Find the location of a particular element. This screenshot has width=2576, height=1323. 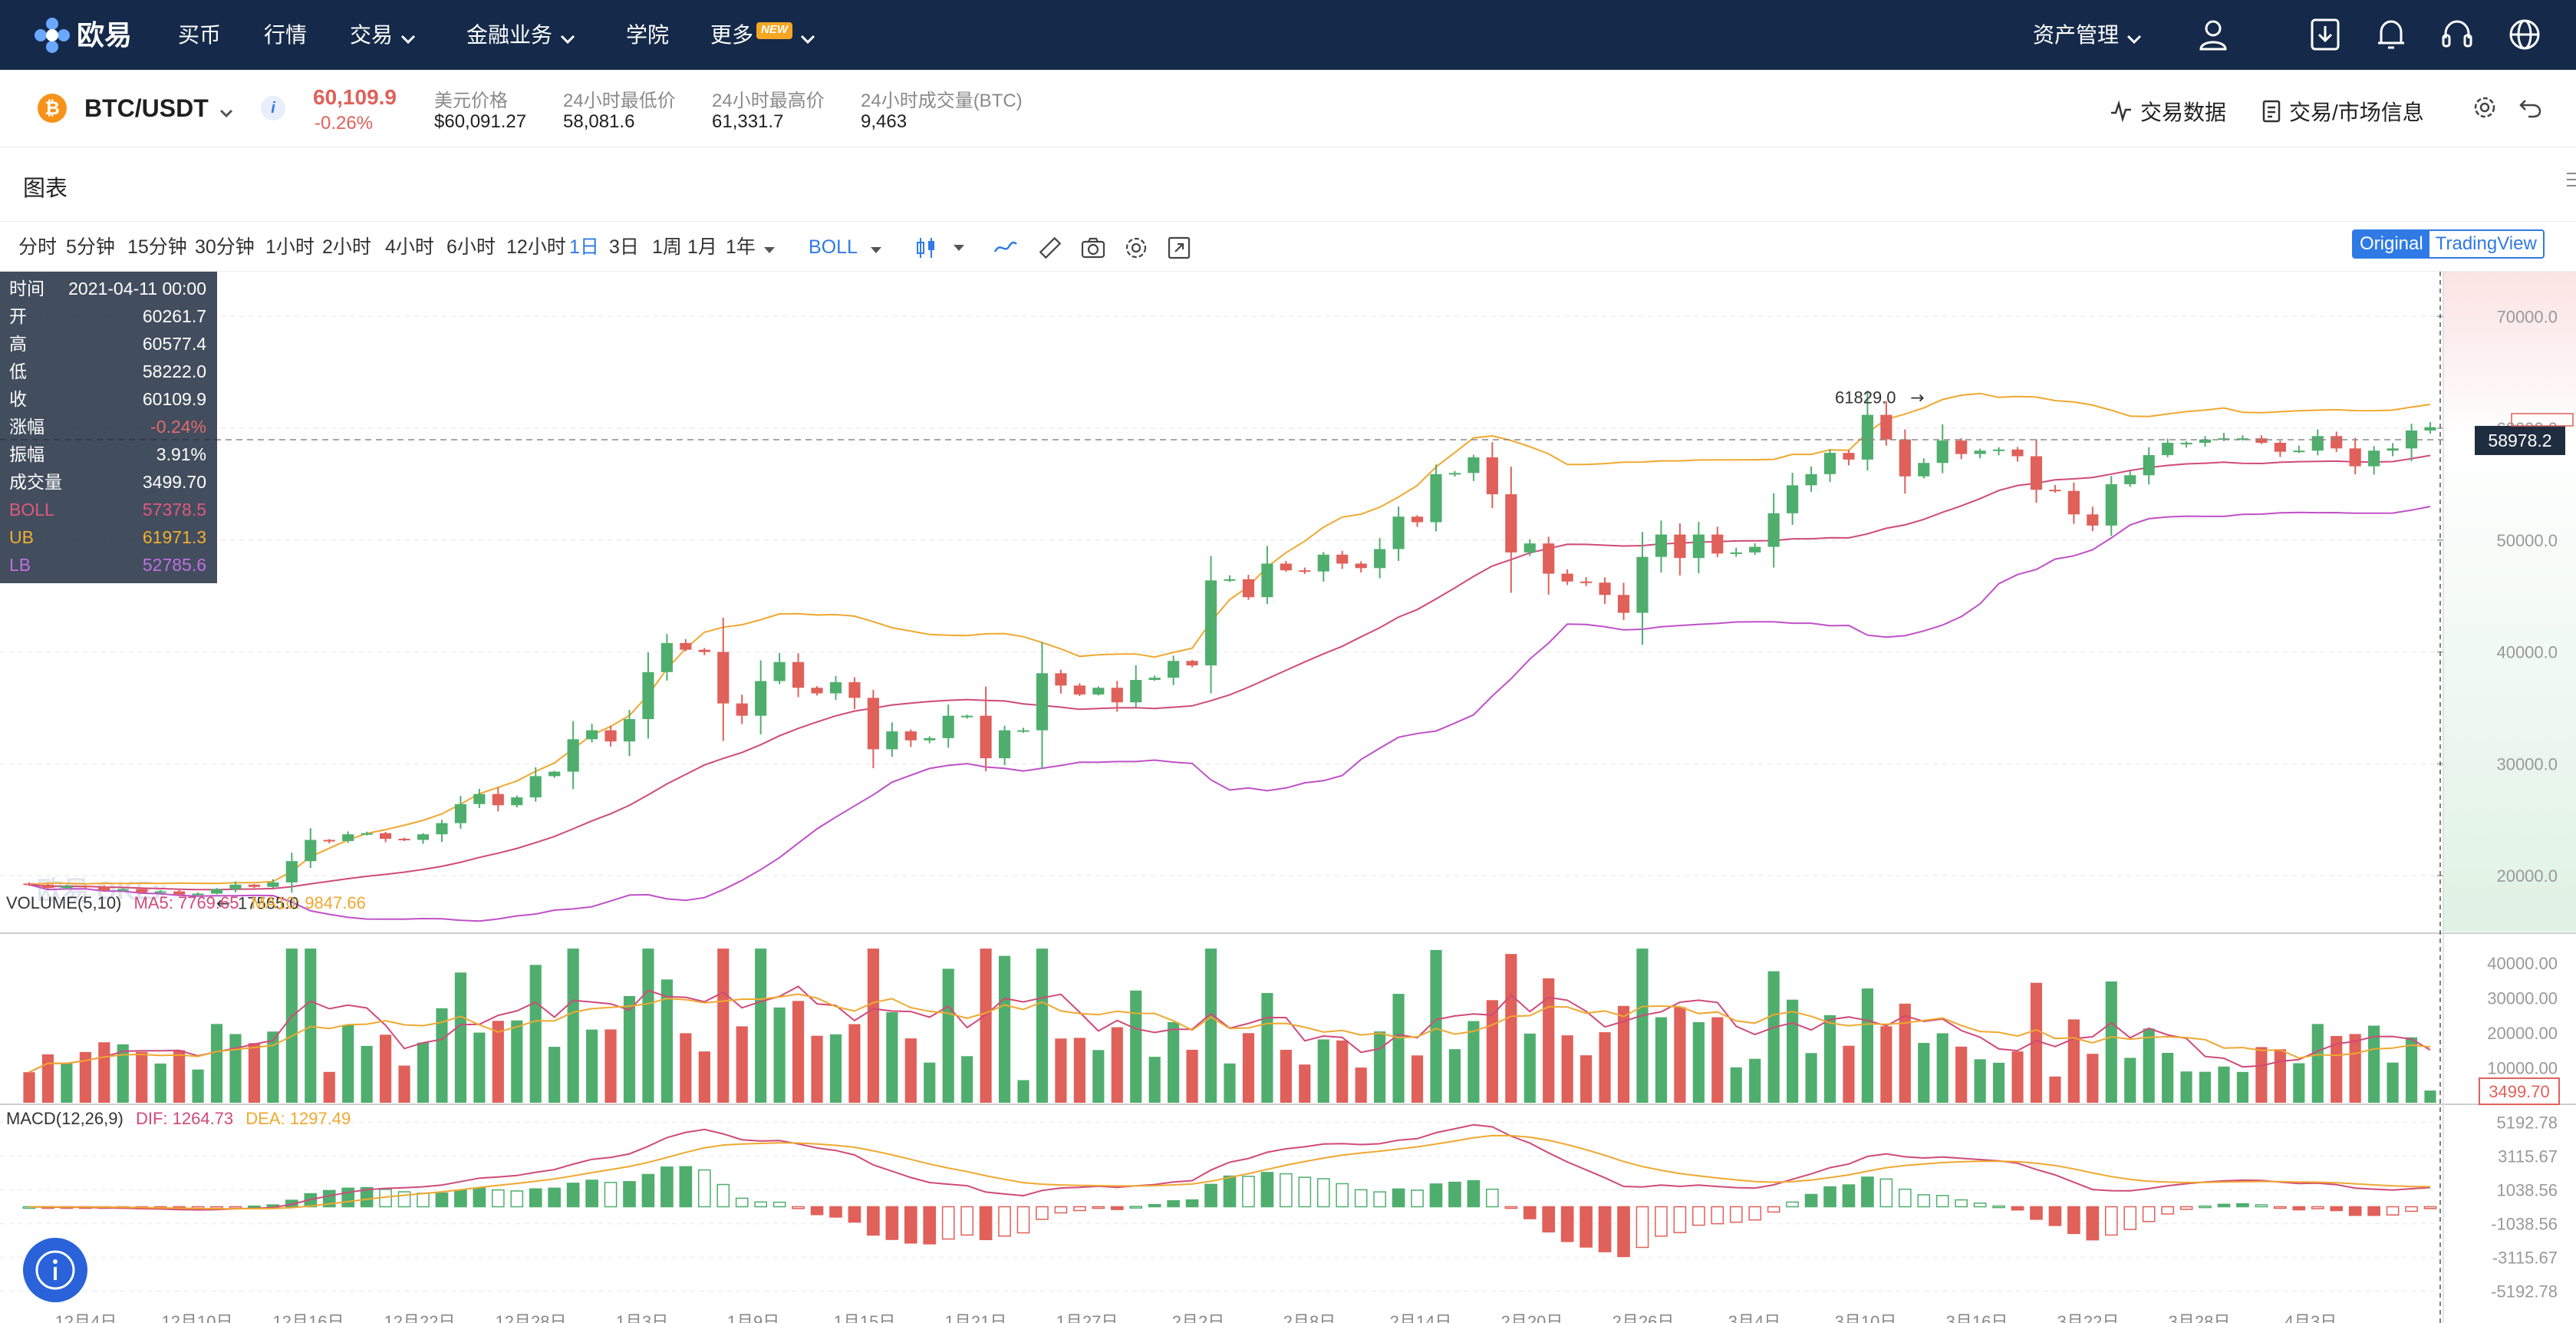

timeframe-4: 1小时 is located at coordinates (290, 247).